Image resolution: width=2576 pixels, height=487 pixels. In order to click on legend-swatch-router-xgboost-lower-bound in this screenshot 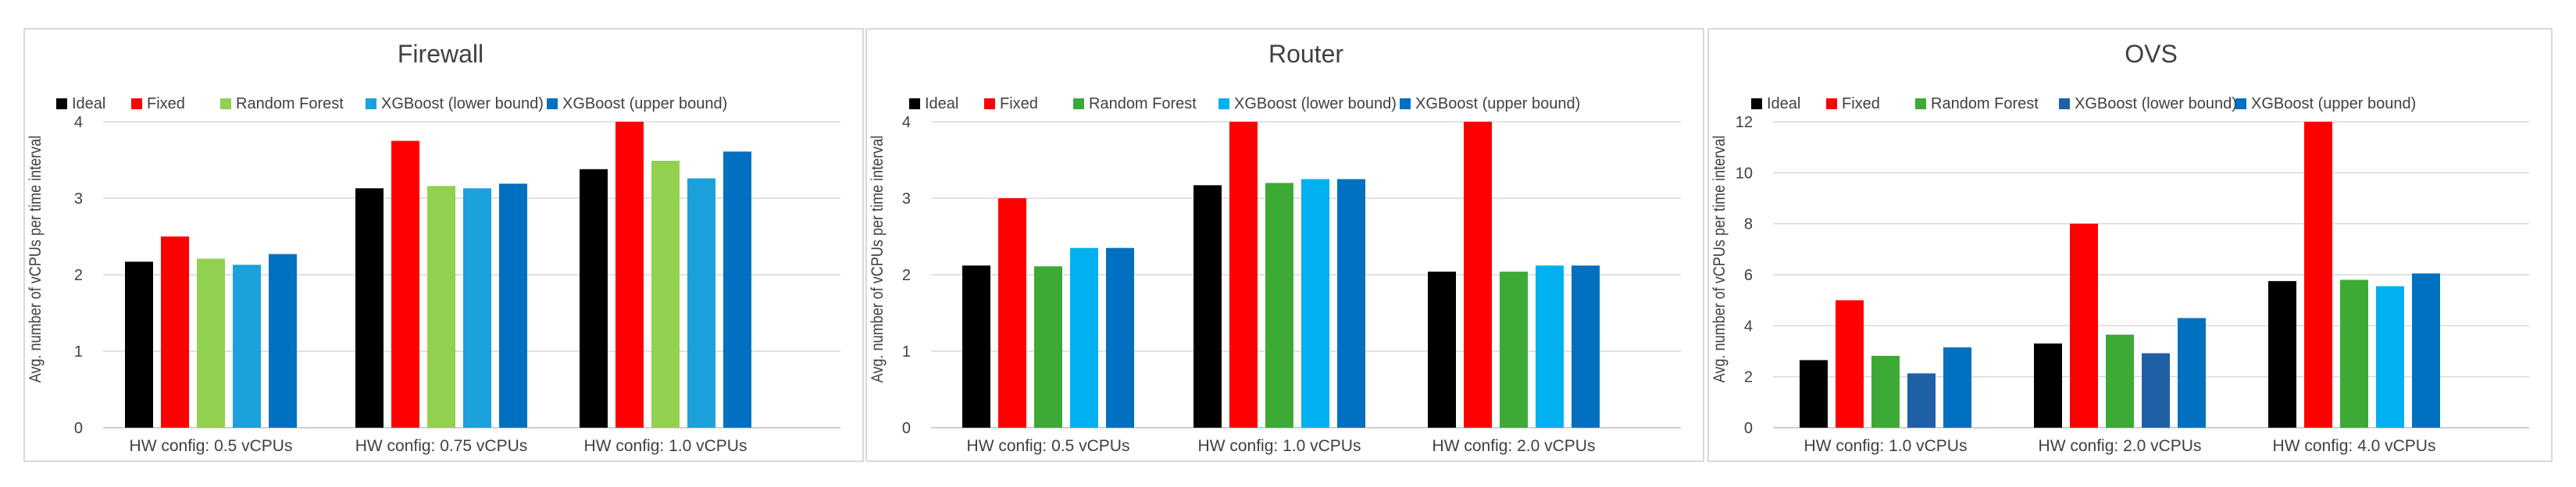, I will do `click(1223, 103)`.